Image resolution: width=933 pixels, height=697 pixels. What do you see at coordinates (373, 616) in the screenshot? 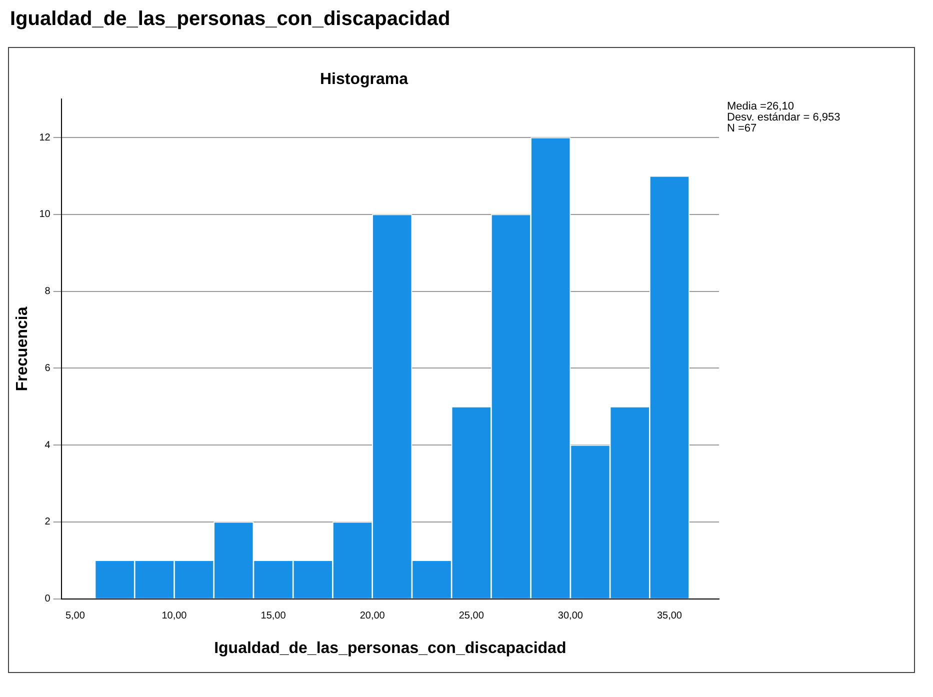
I see `x-tick-label: 20,00` at bounding box center [373, 616].